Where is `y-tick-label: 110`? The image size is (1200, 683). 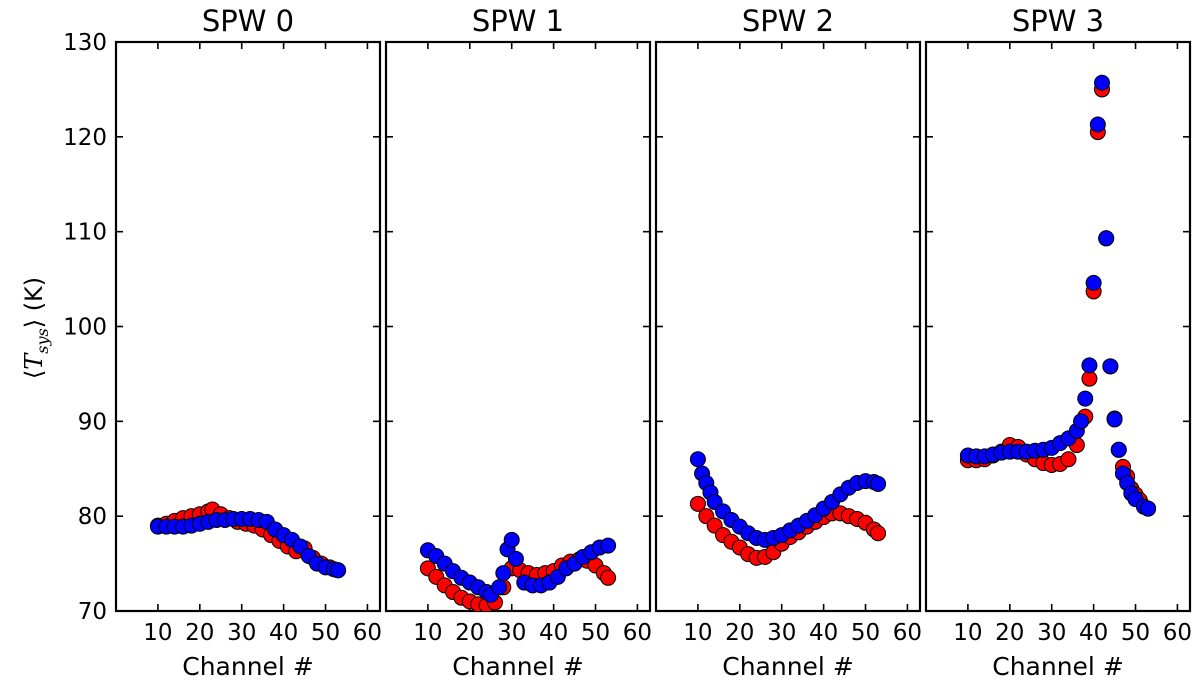 y-tick-label: 110 is located at coordinates (85, 233).